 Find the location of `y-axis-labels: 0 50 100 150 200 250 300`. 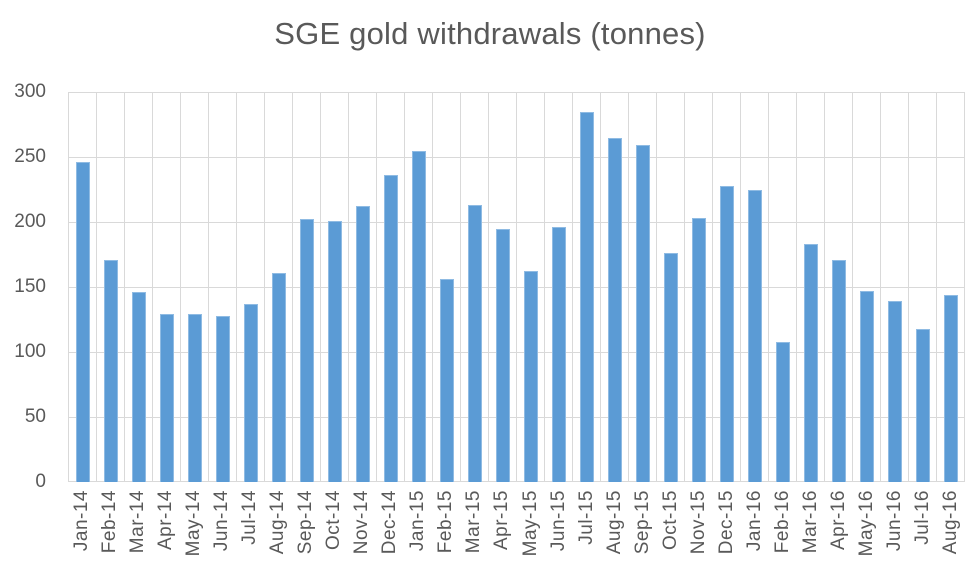

y-axis-labels: 0 50 100 150 200 250 300 is located at coordinates (23, 286).